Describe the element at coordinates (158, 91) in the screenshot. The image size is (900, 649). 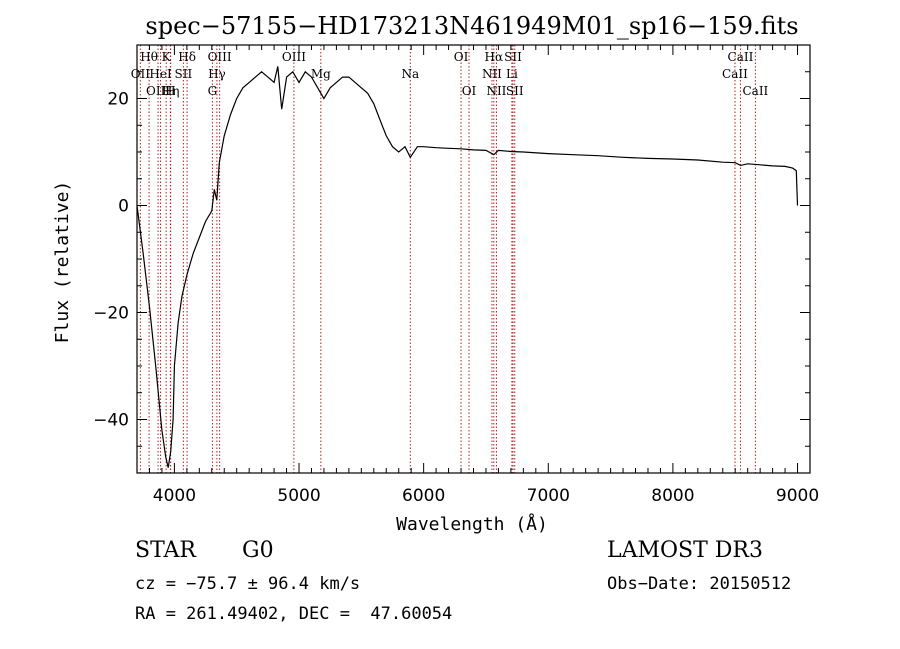
I see `line-label-2: OIII` at that location.